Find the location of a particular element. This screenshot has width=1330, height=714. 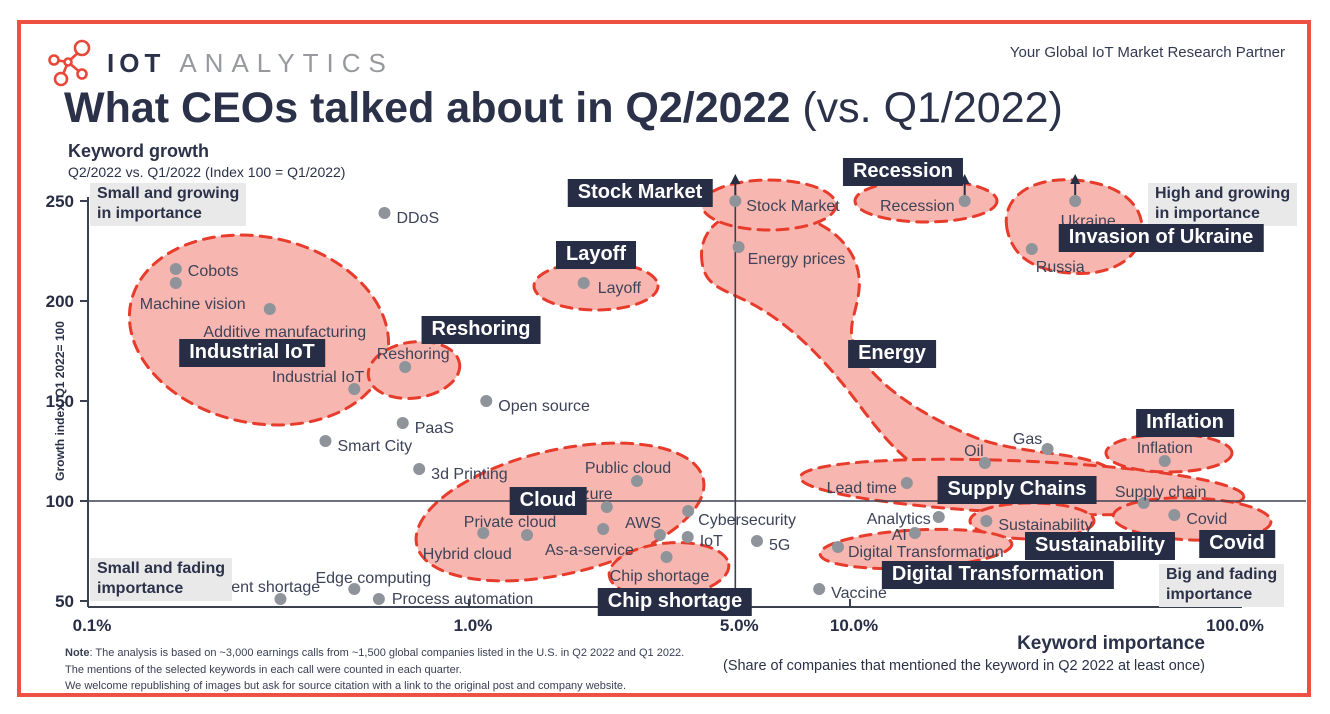

data-point-reshoring is located at coordinates (405, 367).